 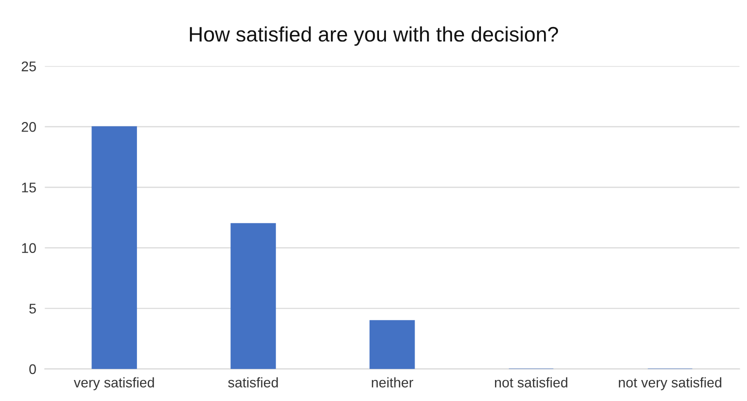 I want to click on y-tick-label: 5, so click(x=32, y=309).